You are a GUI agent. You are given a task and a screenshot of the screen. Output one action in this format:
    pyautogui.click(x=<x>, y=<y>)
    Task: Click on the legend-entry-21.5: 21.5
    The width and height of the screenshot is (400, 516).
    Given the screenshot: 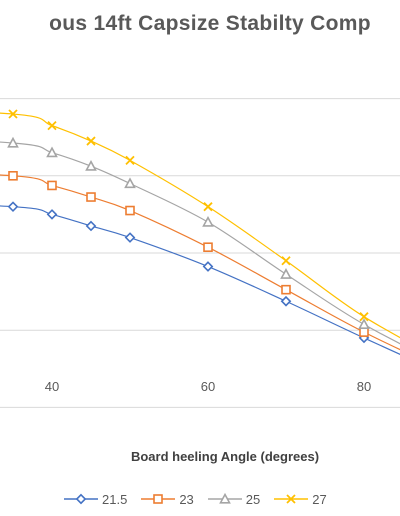 What is the action you would take?
    pyautogui.click(x=95, y=499)
    